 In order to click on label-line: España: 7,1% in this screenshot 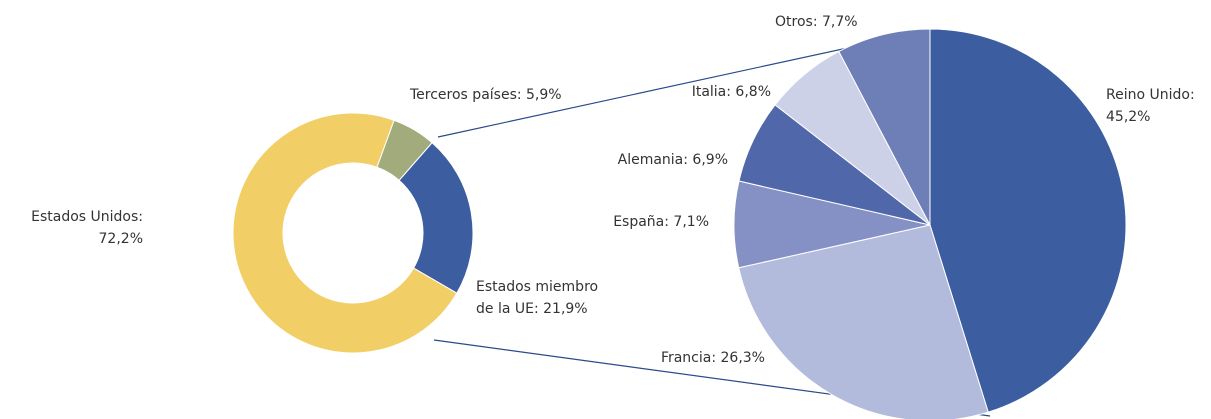, I will do `click(661, 222)`.